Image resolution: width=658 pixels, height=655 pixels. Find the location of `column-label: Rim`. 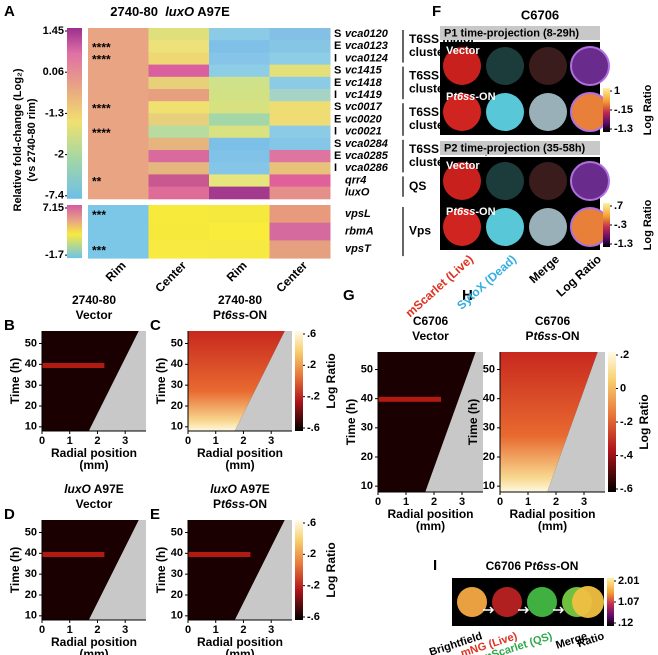

column-label: Rim is located at coordinates (237, 271).